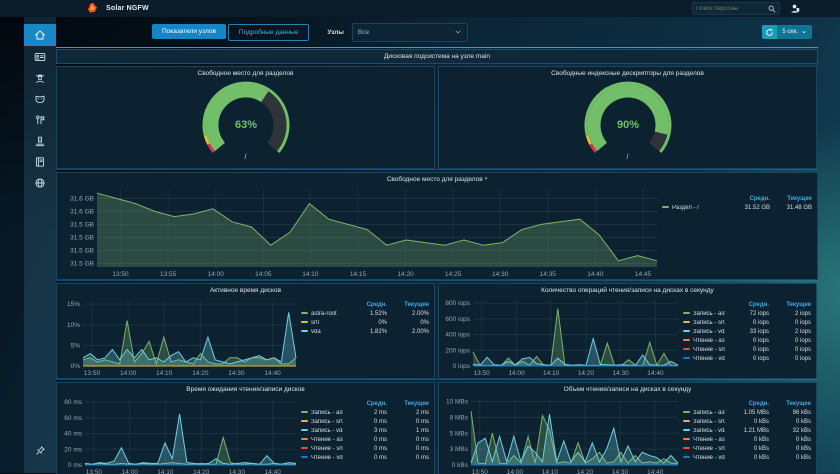 The height and width of the screenshot is (474, 840). What do you see at coordinates (772, 9) in the screenshot?
I see `search-icon` at bounding box center [772, 9].